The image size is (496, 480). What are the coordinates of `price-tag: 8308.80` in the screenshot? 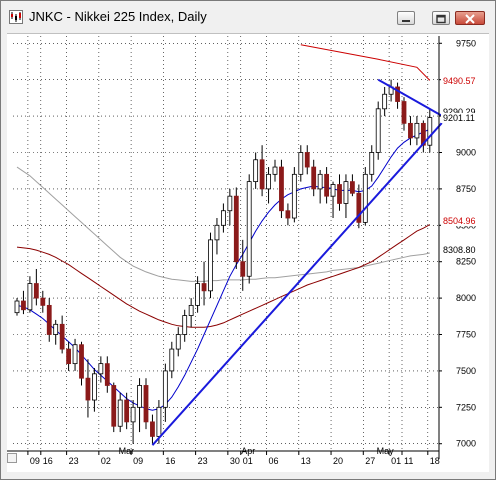 It's located at (459, 250).